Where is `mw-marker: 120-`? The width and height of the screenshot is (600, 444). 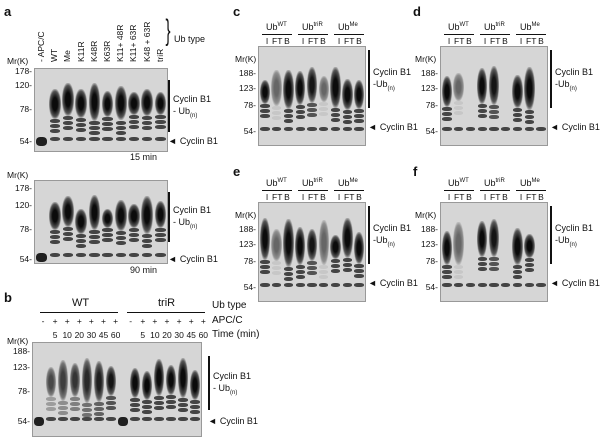 mw-marker: 120- is located at coordinates (23, 85).